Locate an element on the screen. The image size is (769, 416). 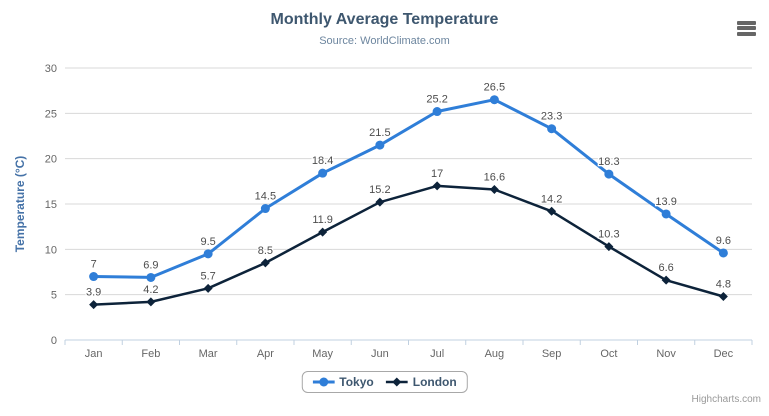
data-label: 8.5 is located at coordinates (265, 251).